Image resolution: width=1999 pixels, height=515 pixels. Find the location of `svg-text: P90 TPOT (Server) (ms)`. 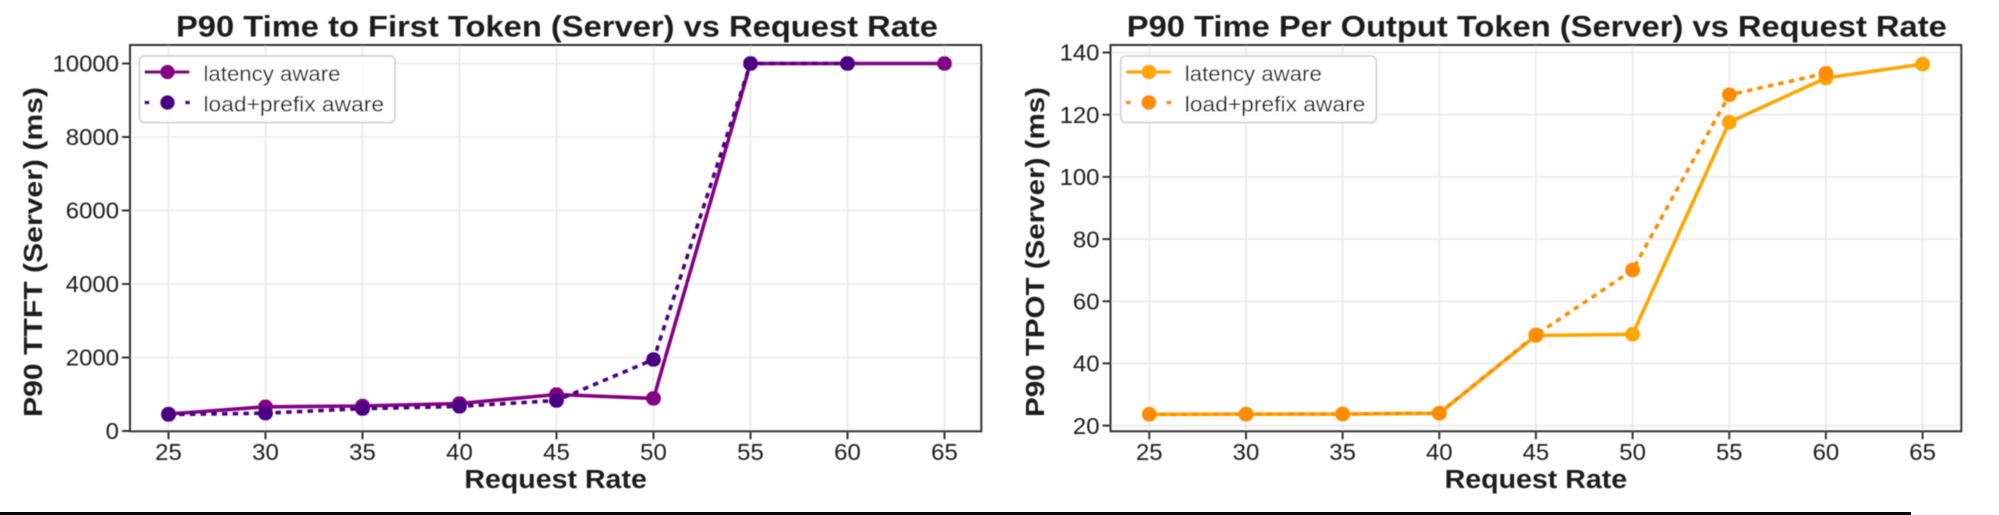

svg-text: P90 TPOT (Server) (ms) is located at coordinates (1035, 252).